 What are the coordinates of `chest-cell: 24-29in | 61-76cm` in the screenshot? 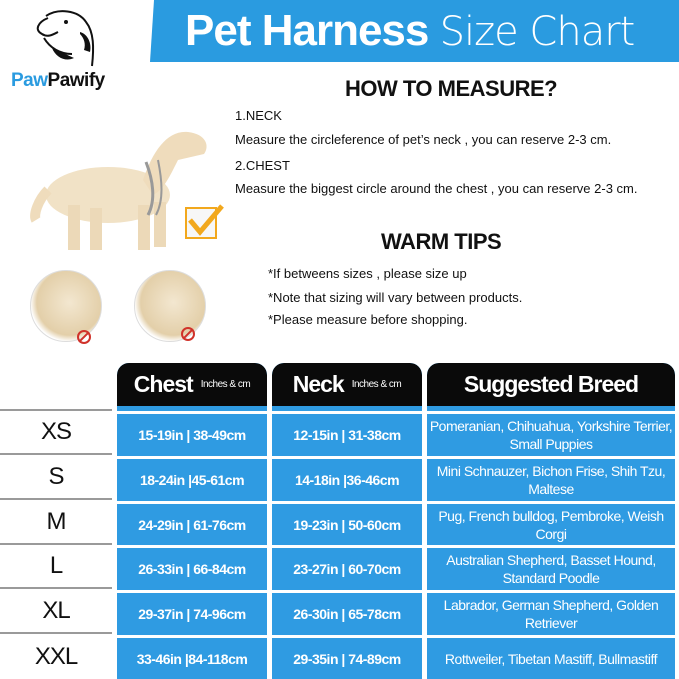 It's located at (192, 523).